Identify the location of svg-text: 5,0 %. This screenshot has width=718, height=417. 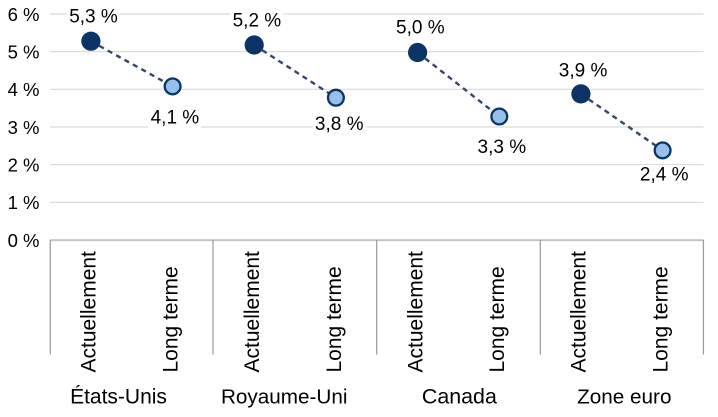
(420, 28).